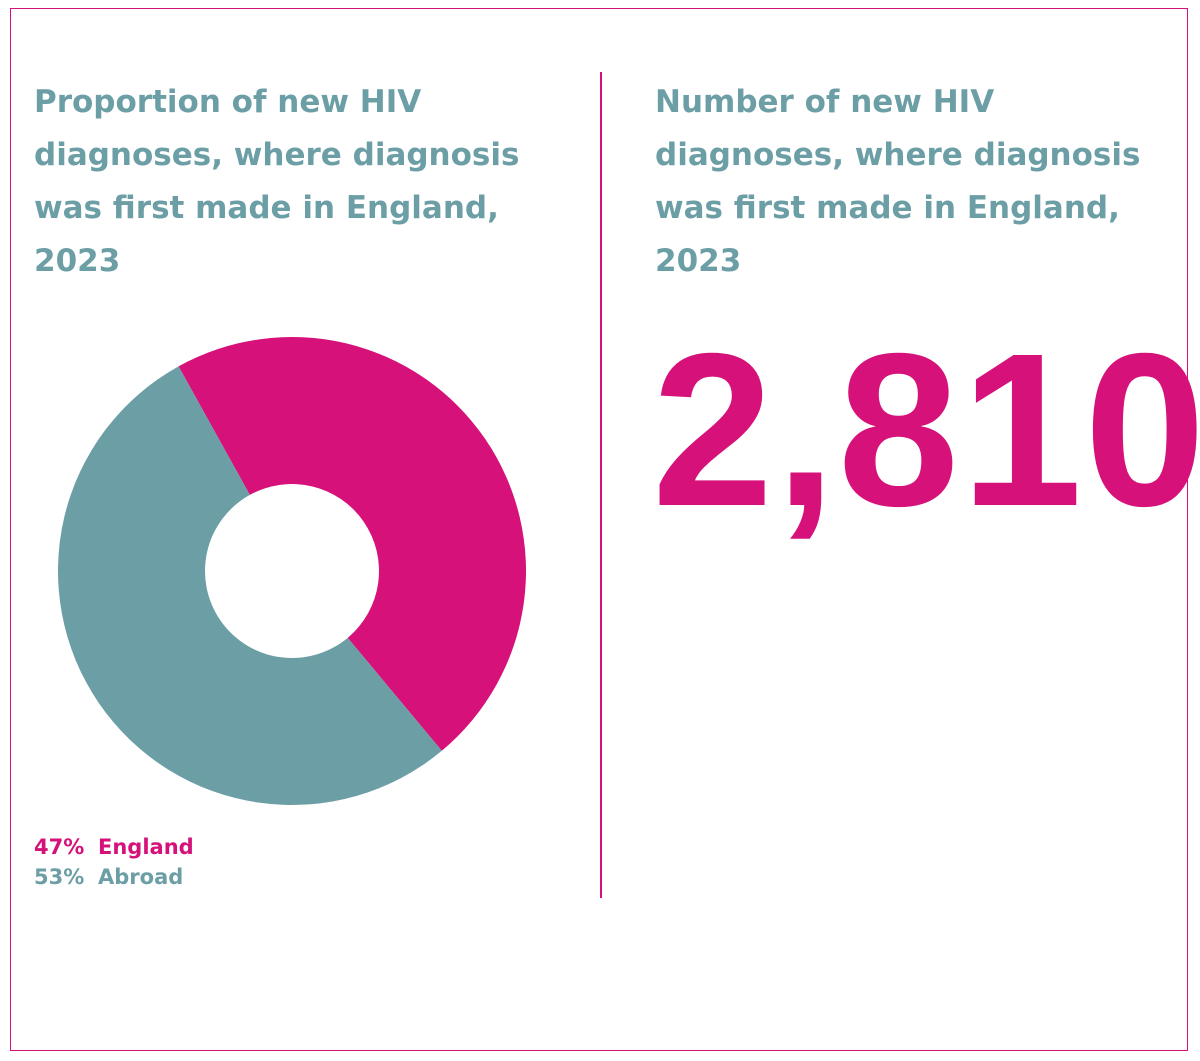 The image size is (1200, 1061). What do you see at coordinates (228, 102) in the screenshot?
I see `chart-title-line: Proportion of new HIV` at bounding box center [228, 102].